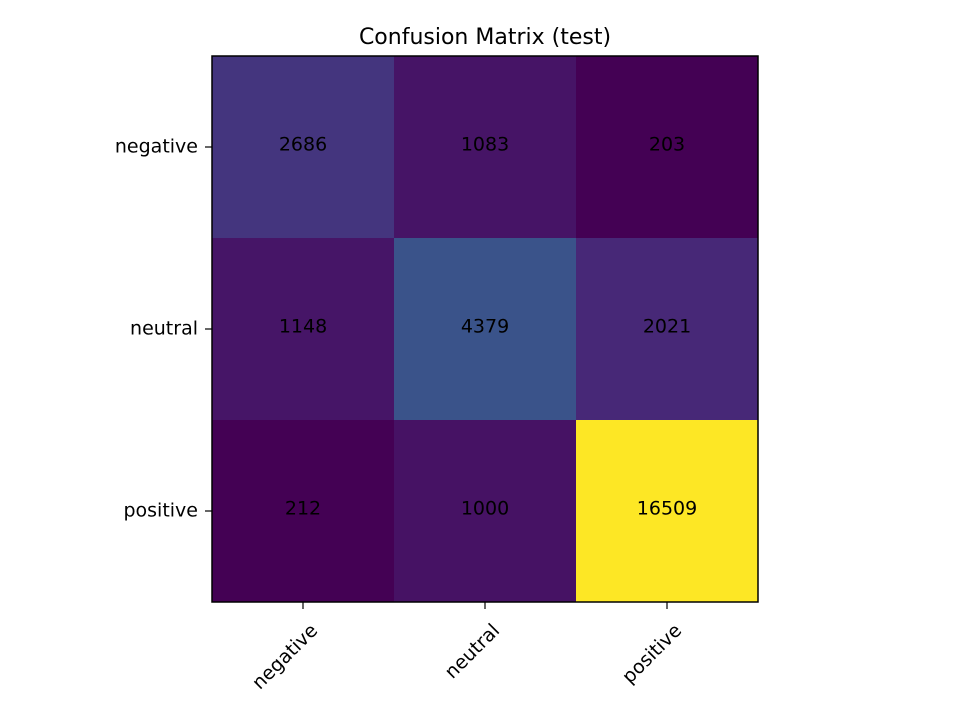 The height and width of the screenshot is (720, 960). I want to click on cell-value-label: 1000, so click(485, 509).